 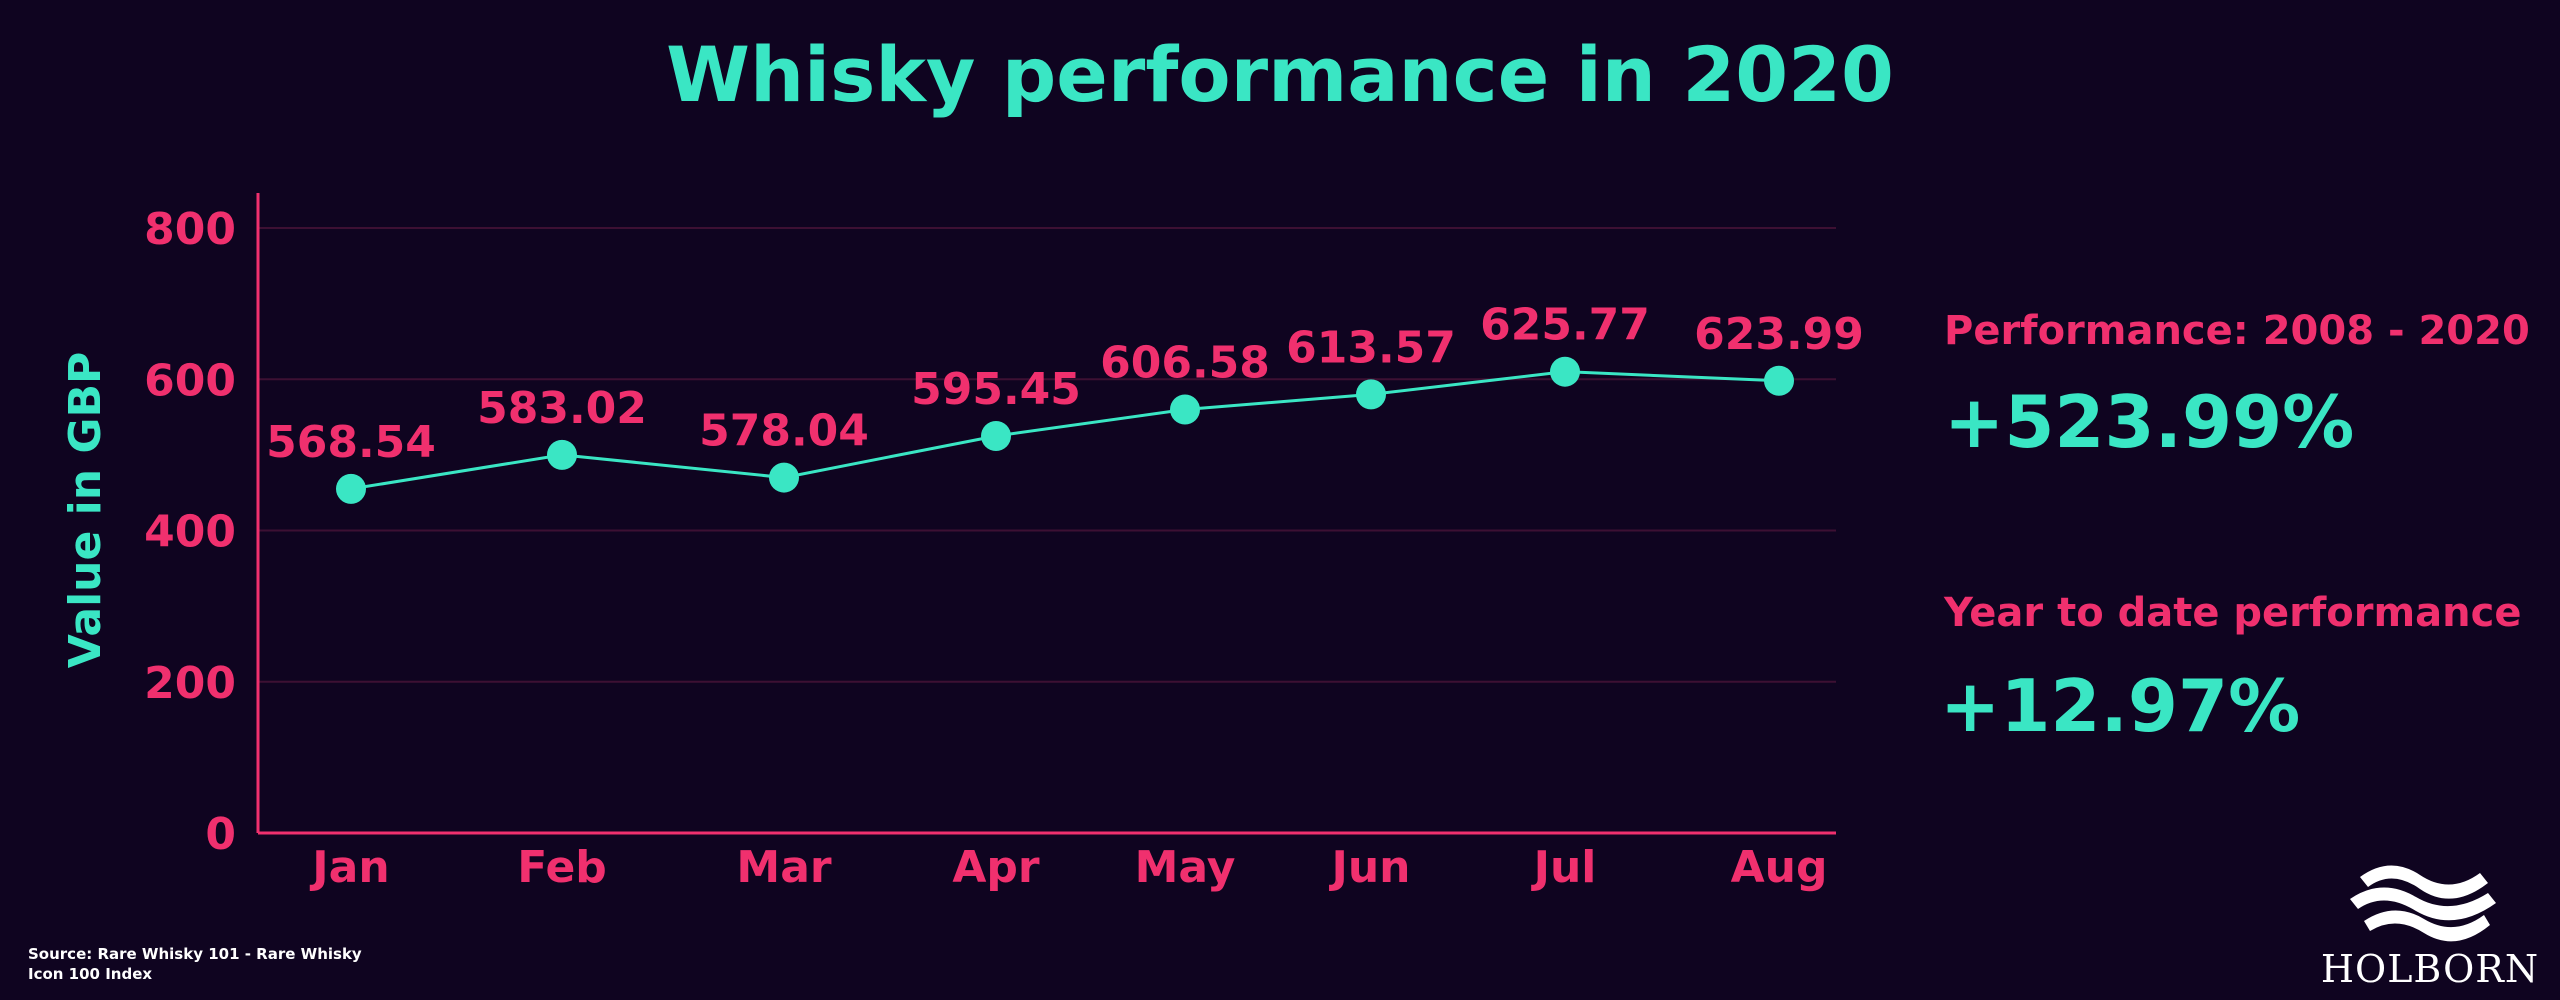 What do you see at coordinates (85, 510) in the screenshot?
I see `y-axis-label: Value in GBP` at bounding box center [85, 510].